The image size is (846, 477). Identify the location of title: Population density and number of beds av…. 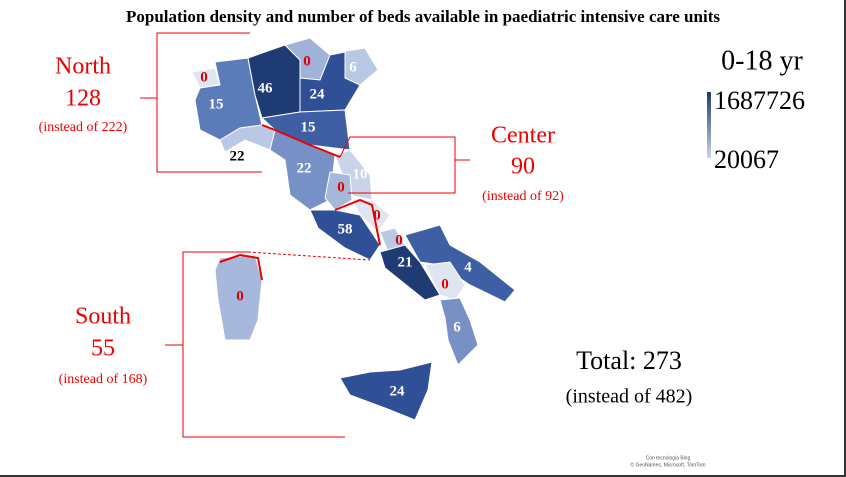
(423, 16).